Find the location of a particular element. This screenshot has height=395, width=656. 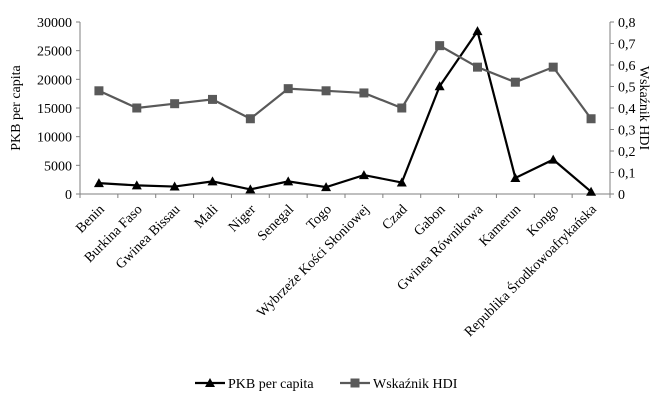

x-tick-label: Benin is located at coordinates (90, 219).